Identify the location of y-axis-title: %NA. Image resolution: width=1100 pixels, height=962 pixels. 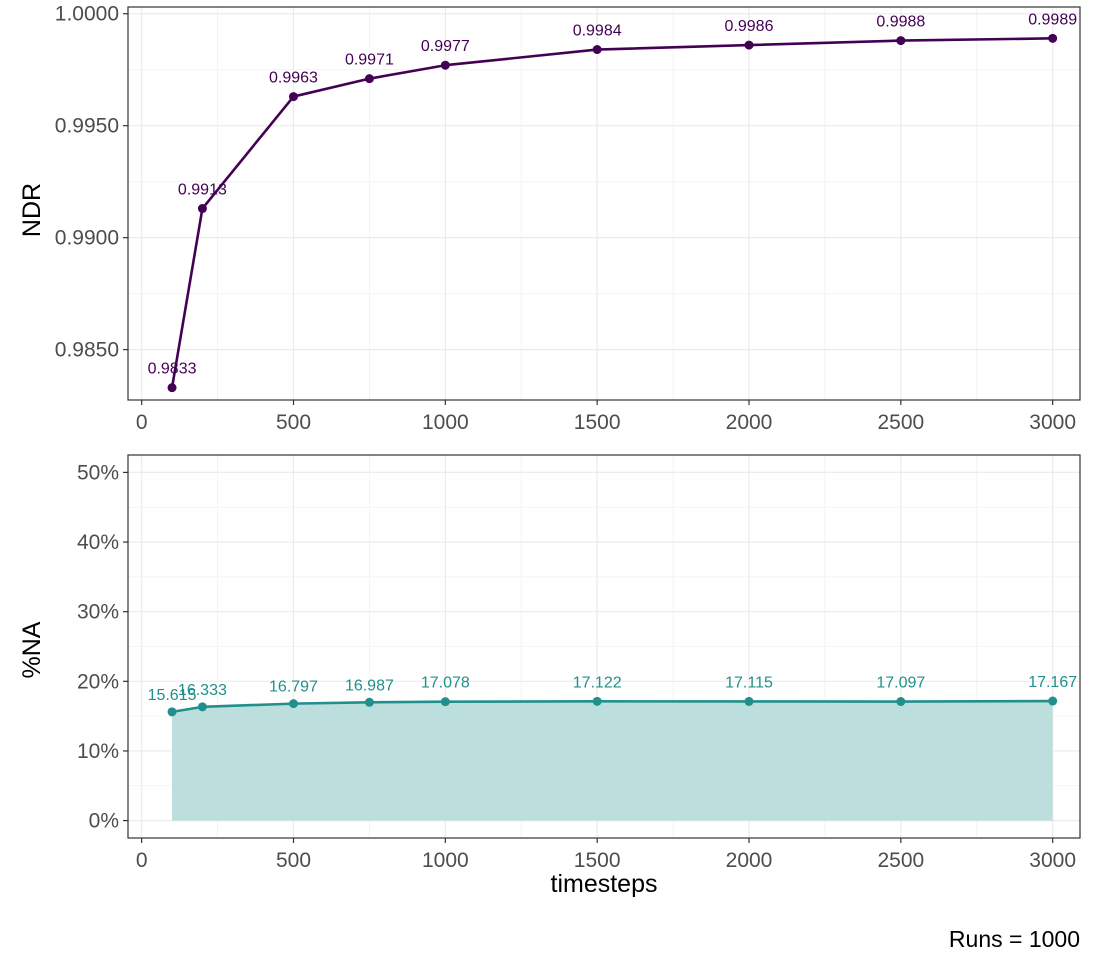
(32, 649).